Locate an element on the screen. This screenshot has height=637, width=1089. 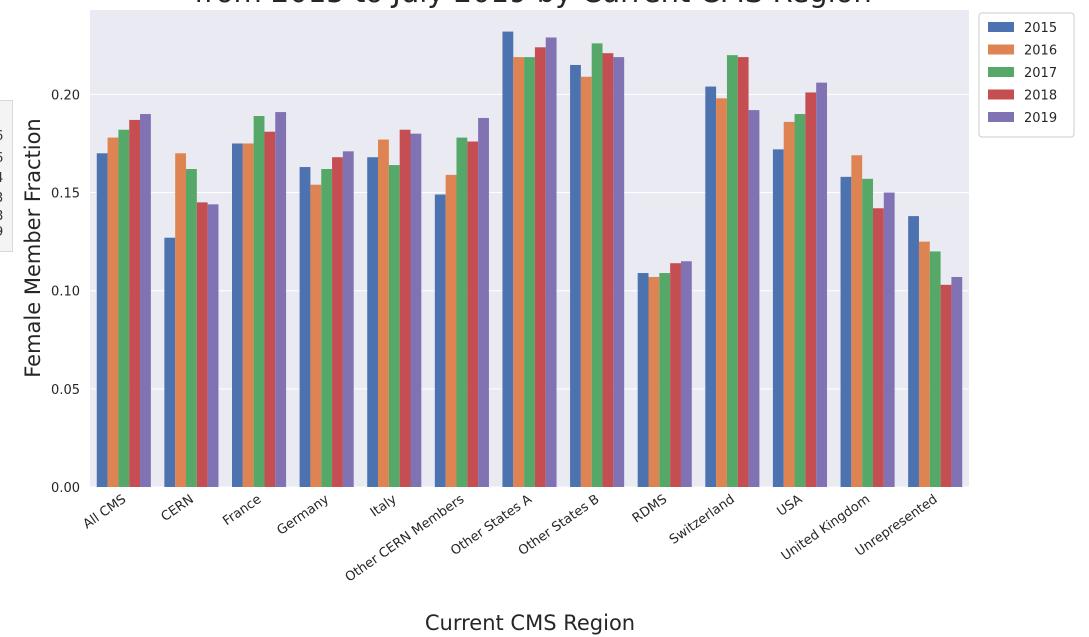
legend: 2015 2016 2017 2018 2019 is located at coordinates (1026, 75).